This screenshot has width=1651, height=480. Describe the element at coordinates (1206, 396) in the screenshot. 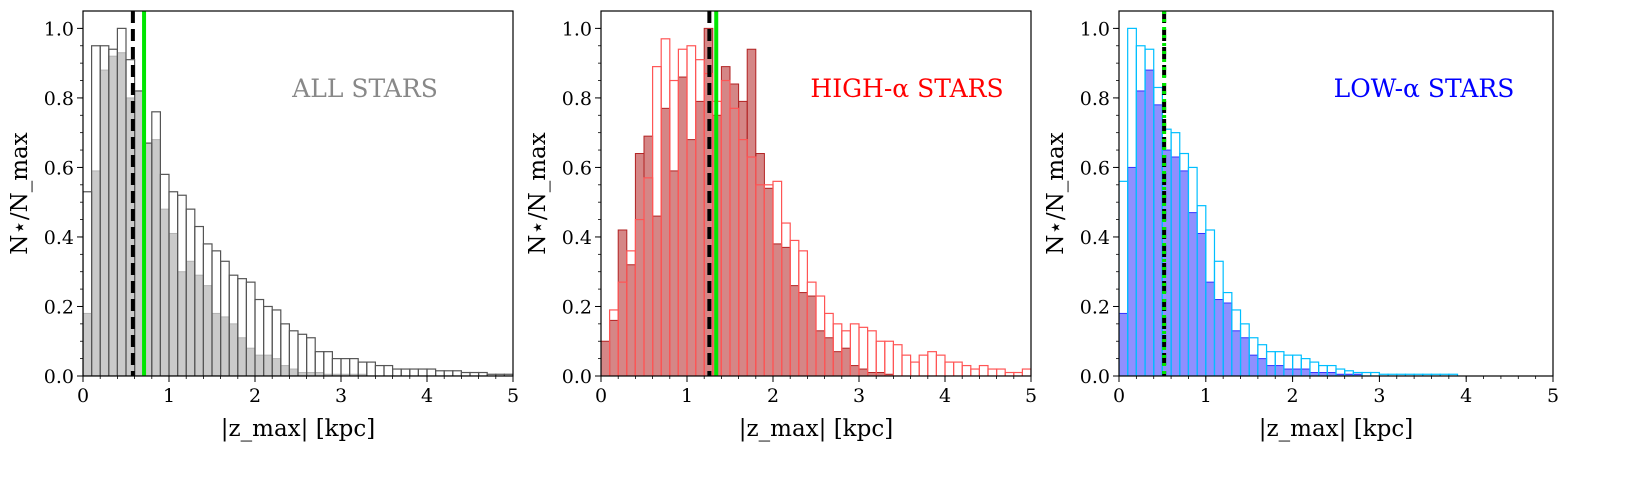

I see `x-tick-label: 1` at that location.